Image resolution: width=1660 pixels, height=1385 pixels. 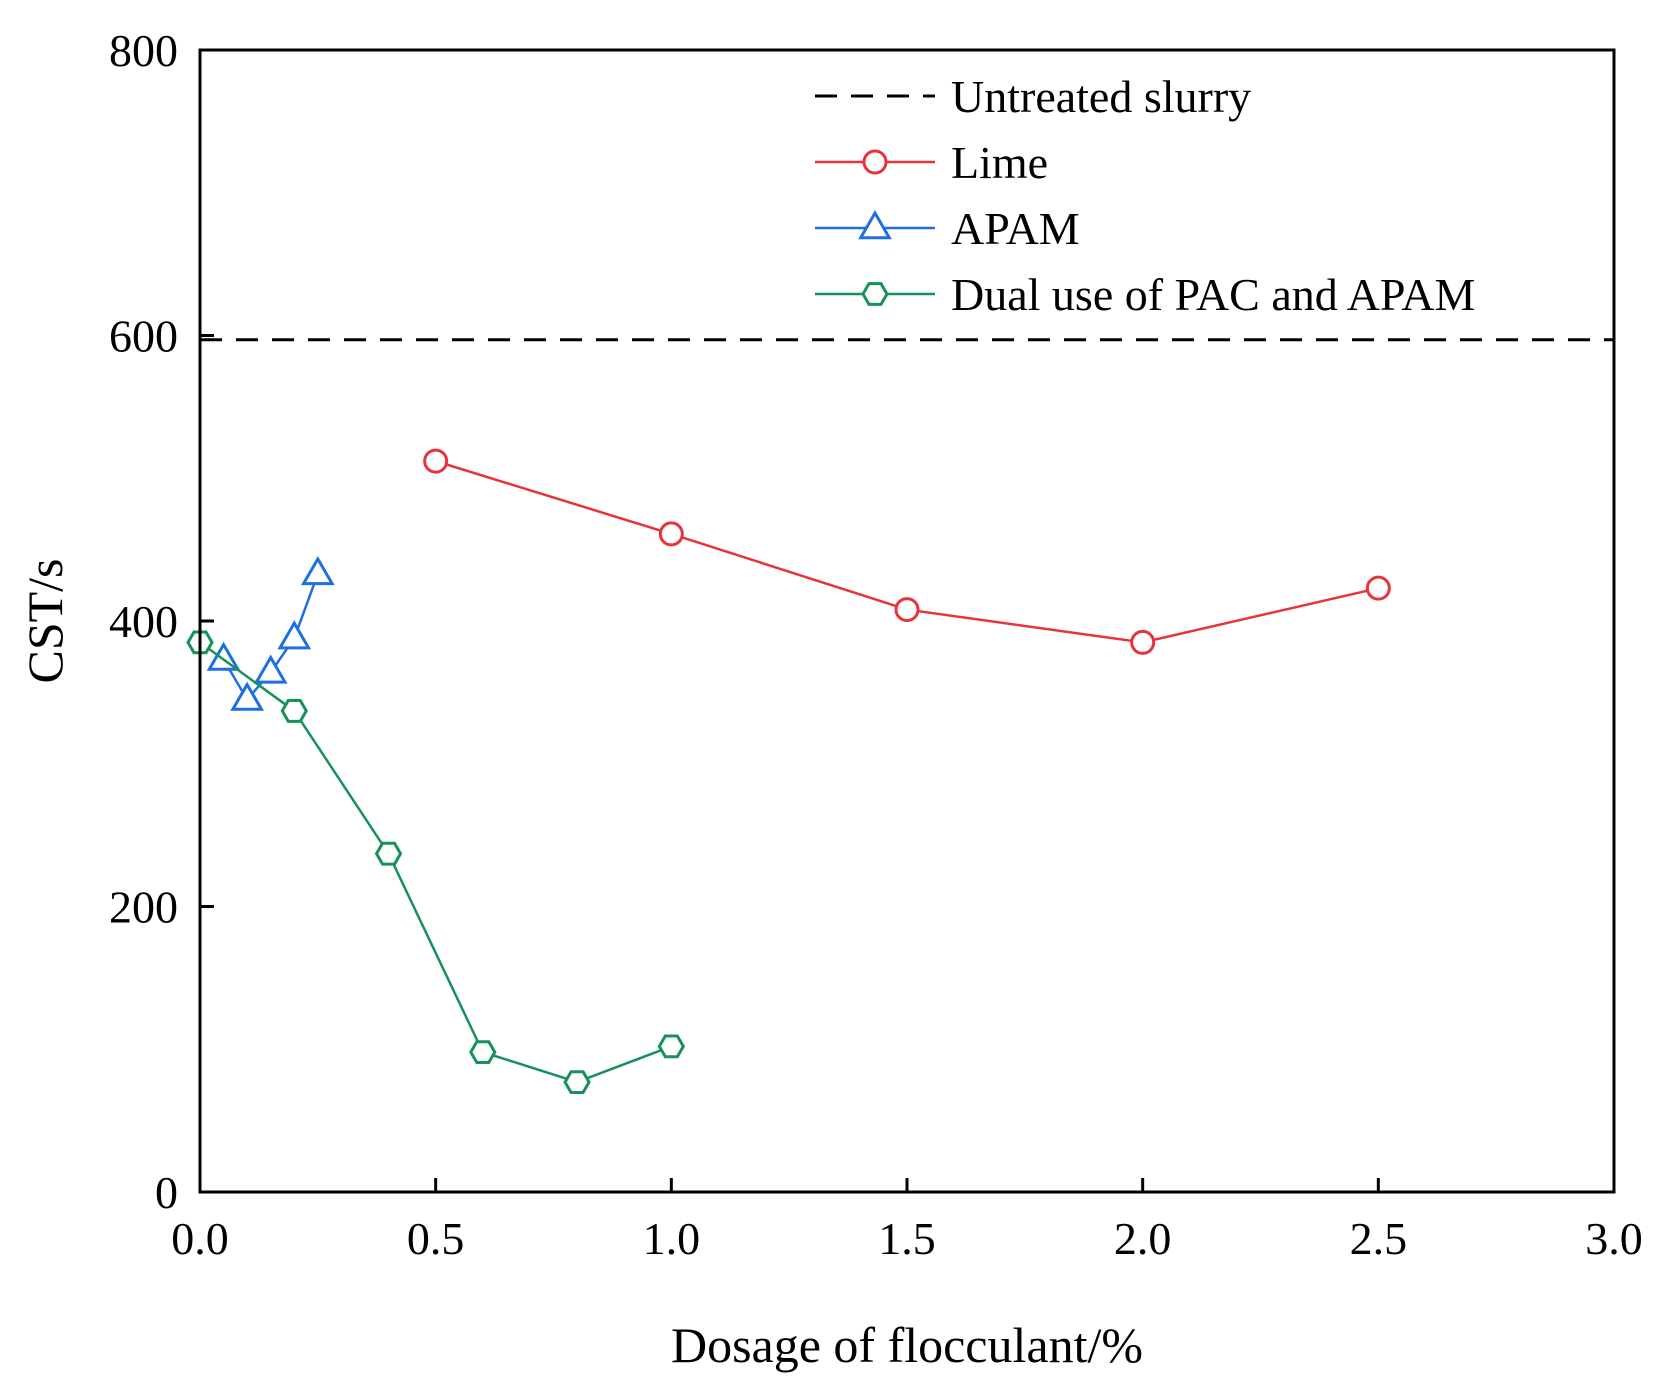 I want to click on series-apam, so click(x=270, y=633).